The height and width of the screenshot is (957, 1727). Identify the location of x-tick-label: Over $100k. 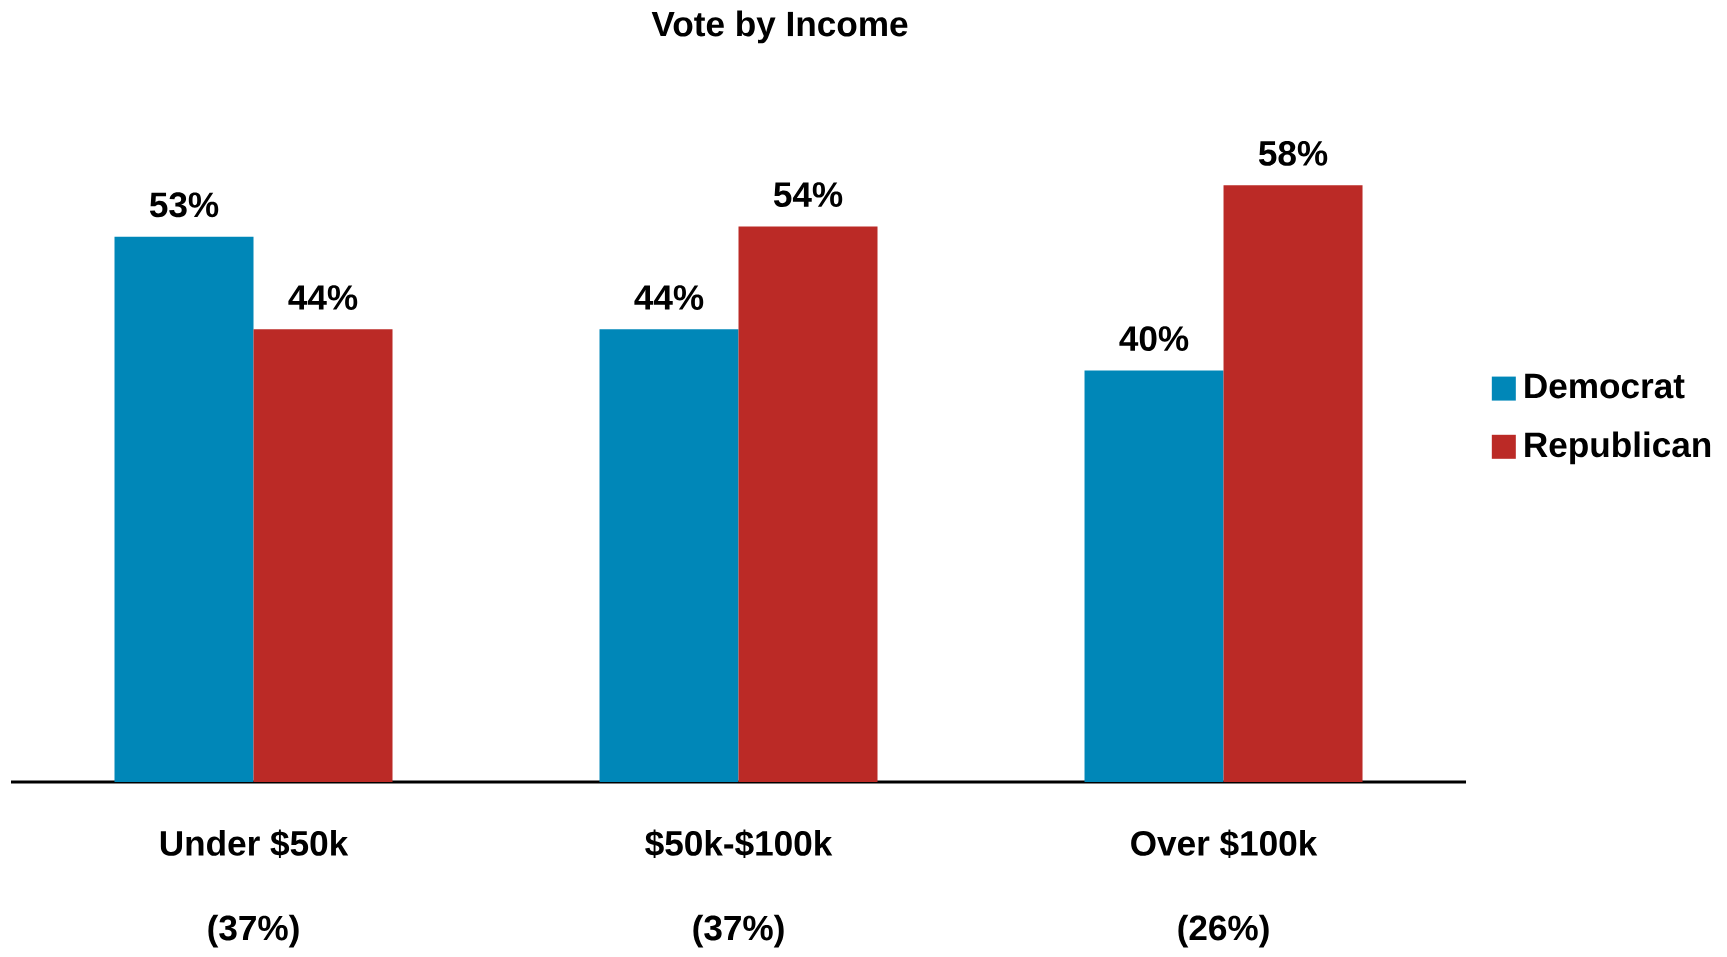
(1224, 844).